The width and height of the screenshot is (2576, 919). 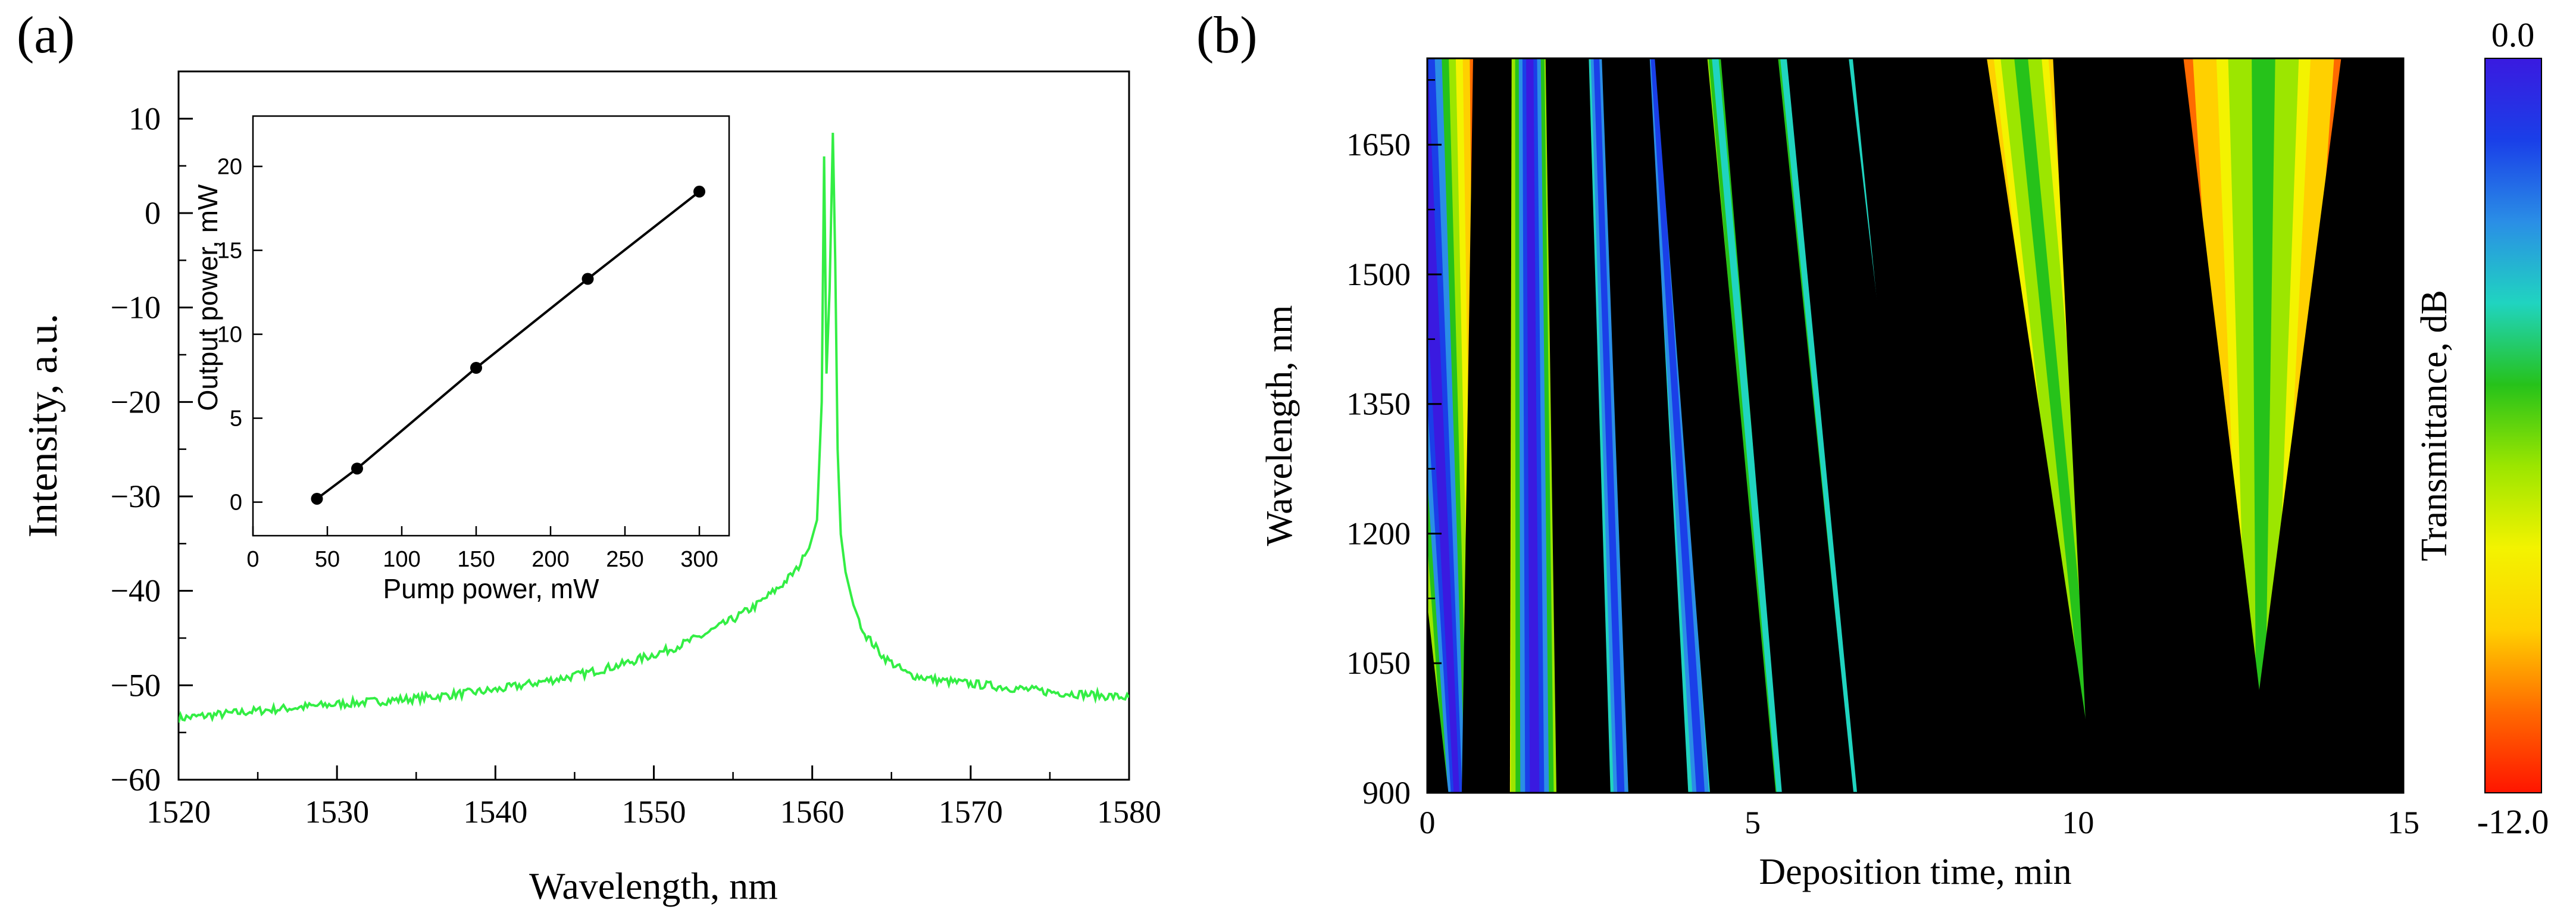 I want to click on map-xtick-label: 10, so click(x=2078, y=823).